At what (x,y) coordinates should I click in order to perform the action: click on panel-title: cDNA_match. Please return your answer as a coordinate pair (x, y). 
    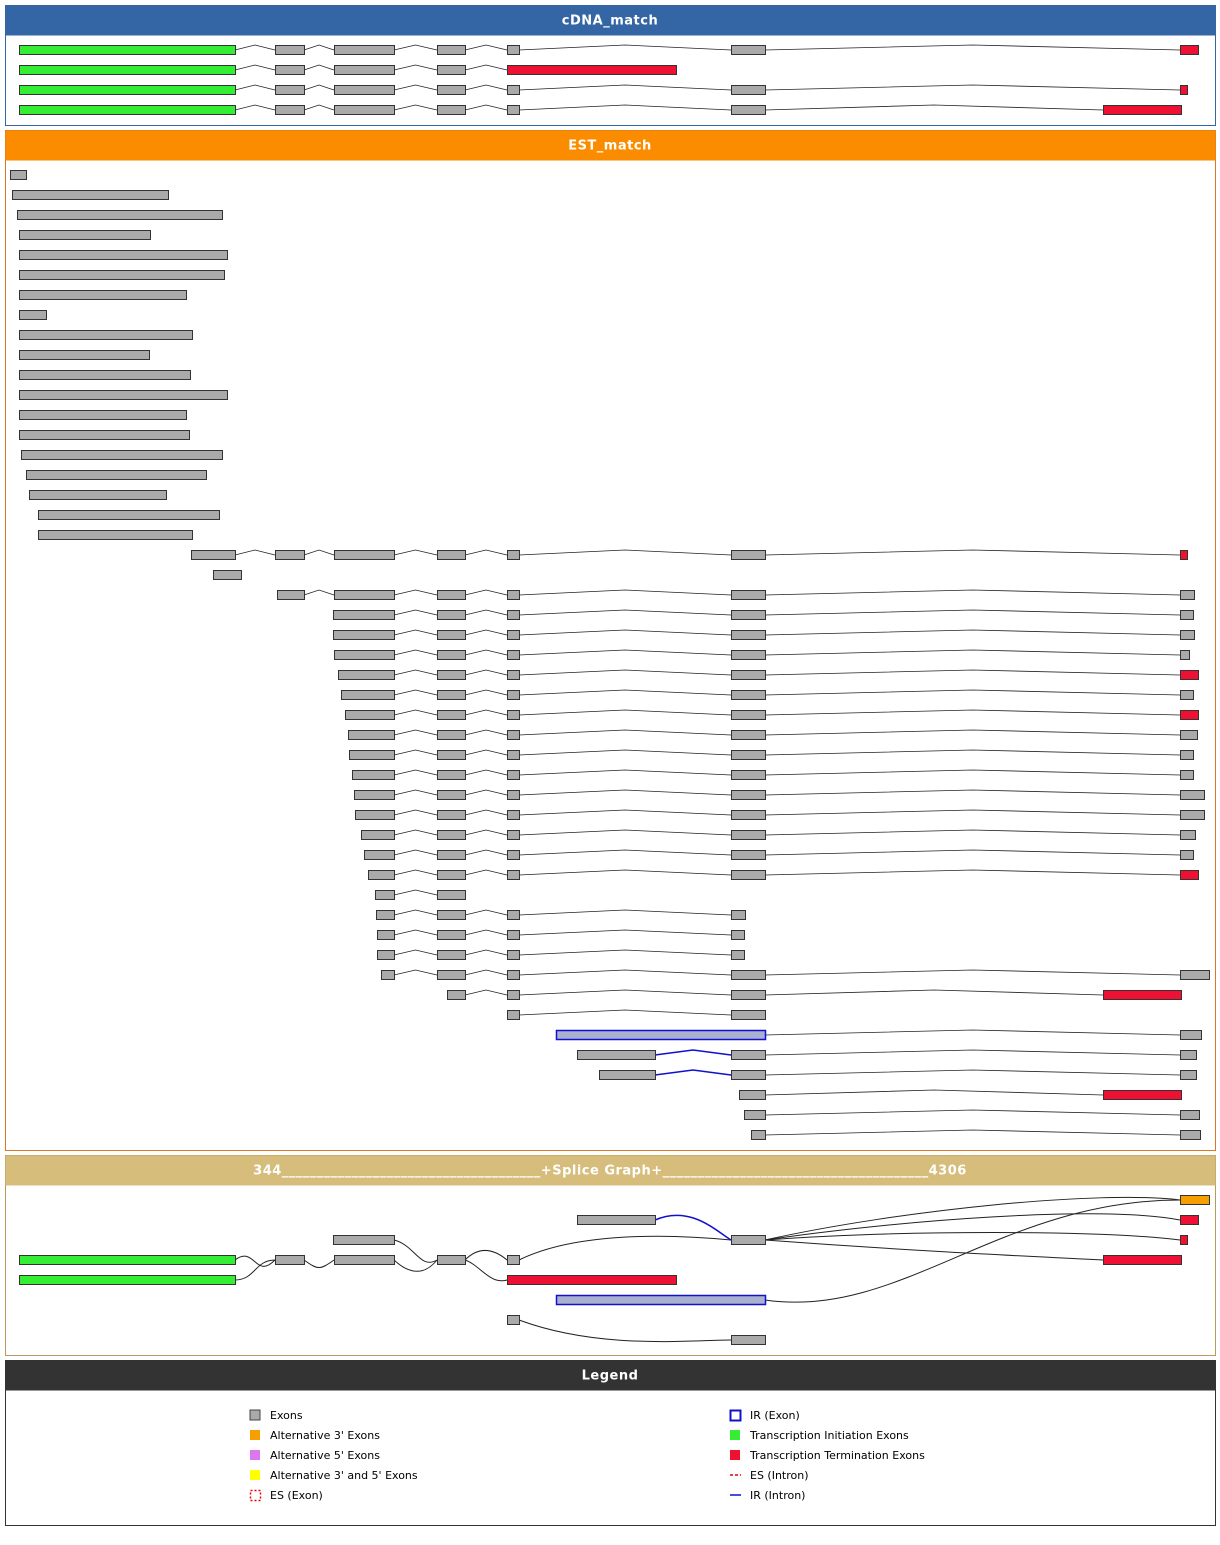
    Looking at the image, I should click on (610, 21).